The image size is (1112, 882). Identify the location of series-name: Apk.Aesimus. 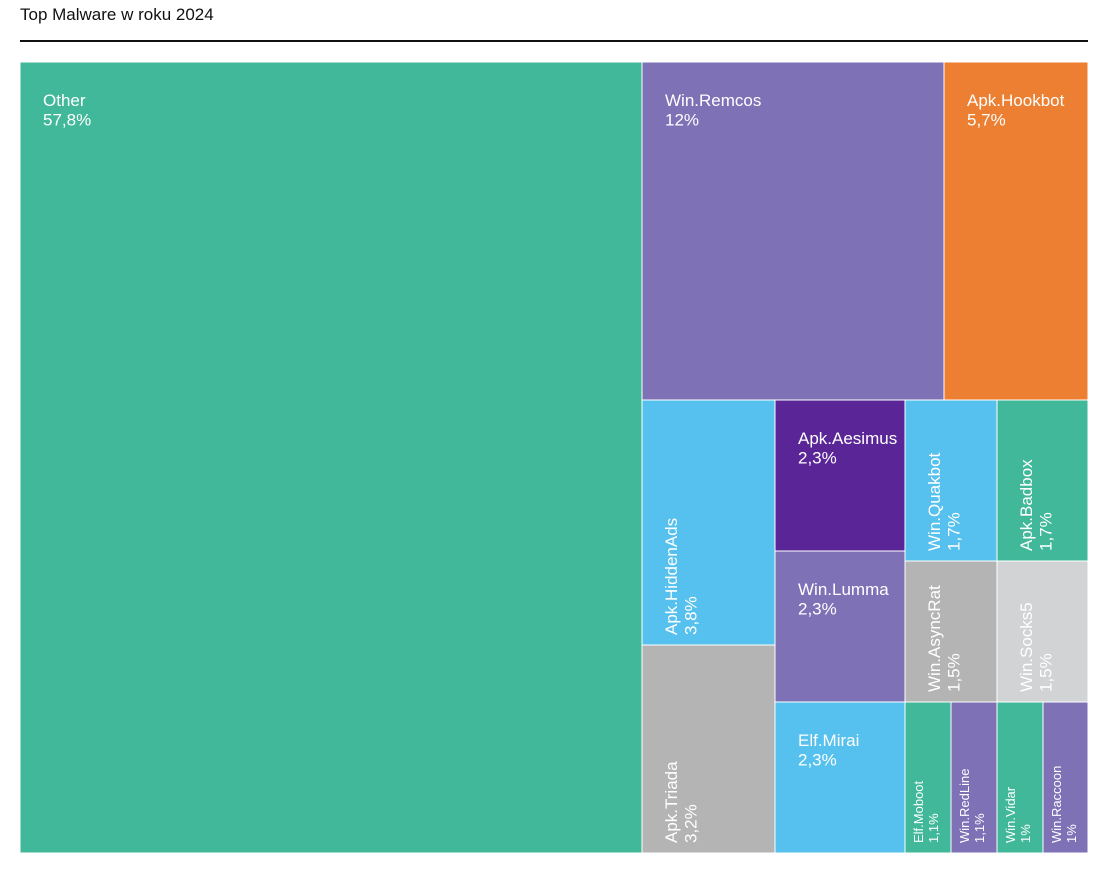
(847, 438).